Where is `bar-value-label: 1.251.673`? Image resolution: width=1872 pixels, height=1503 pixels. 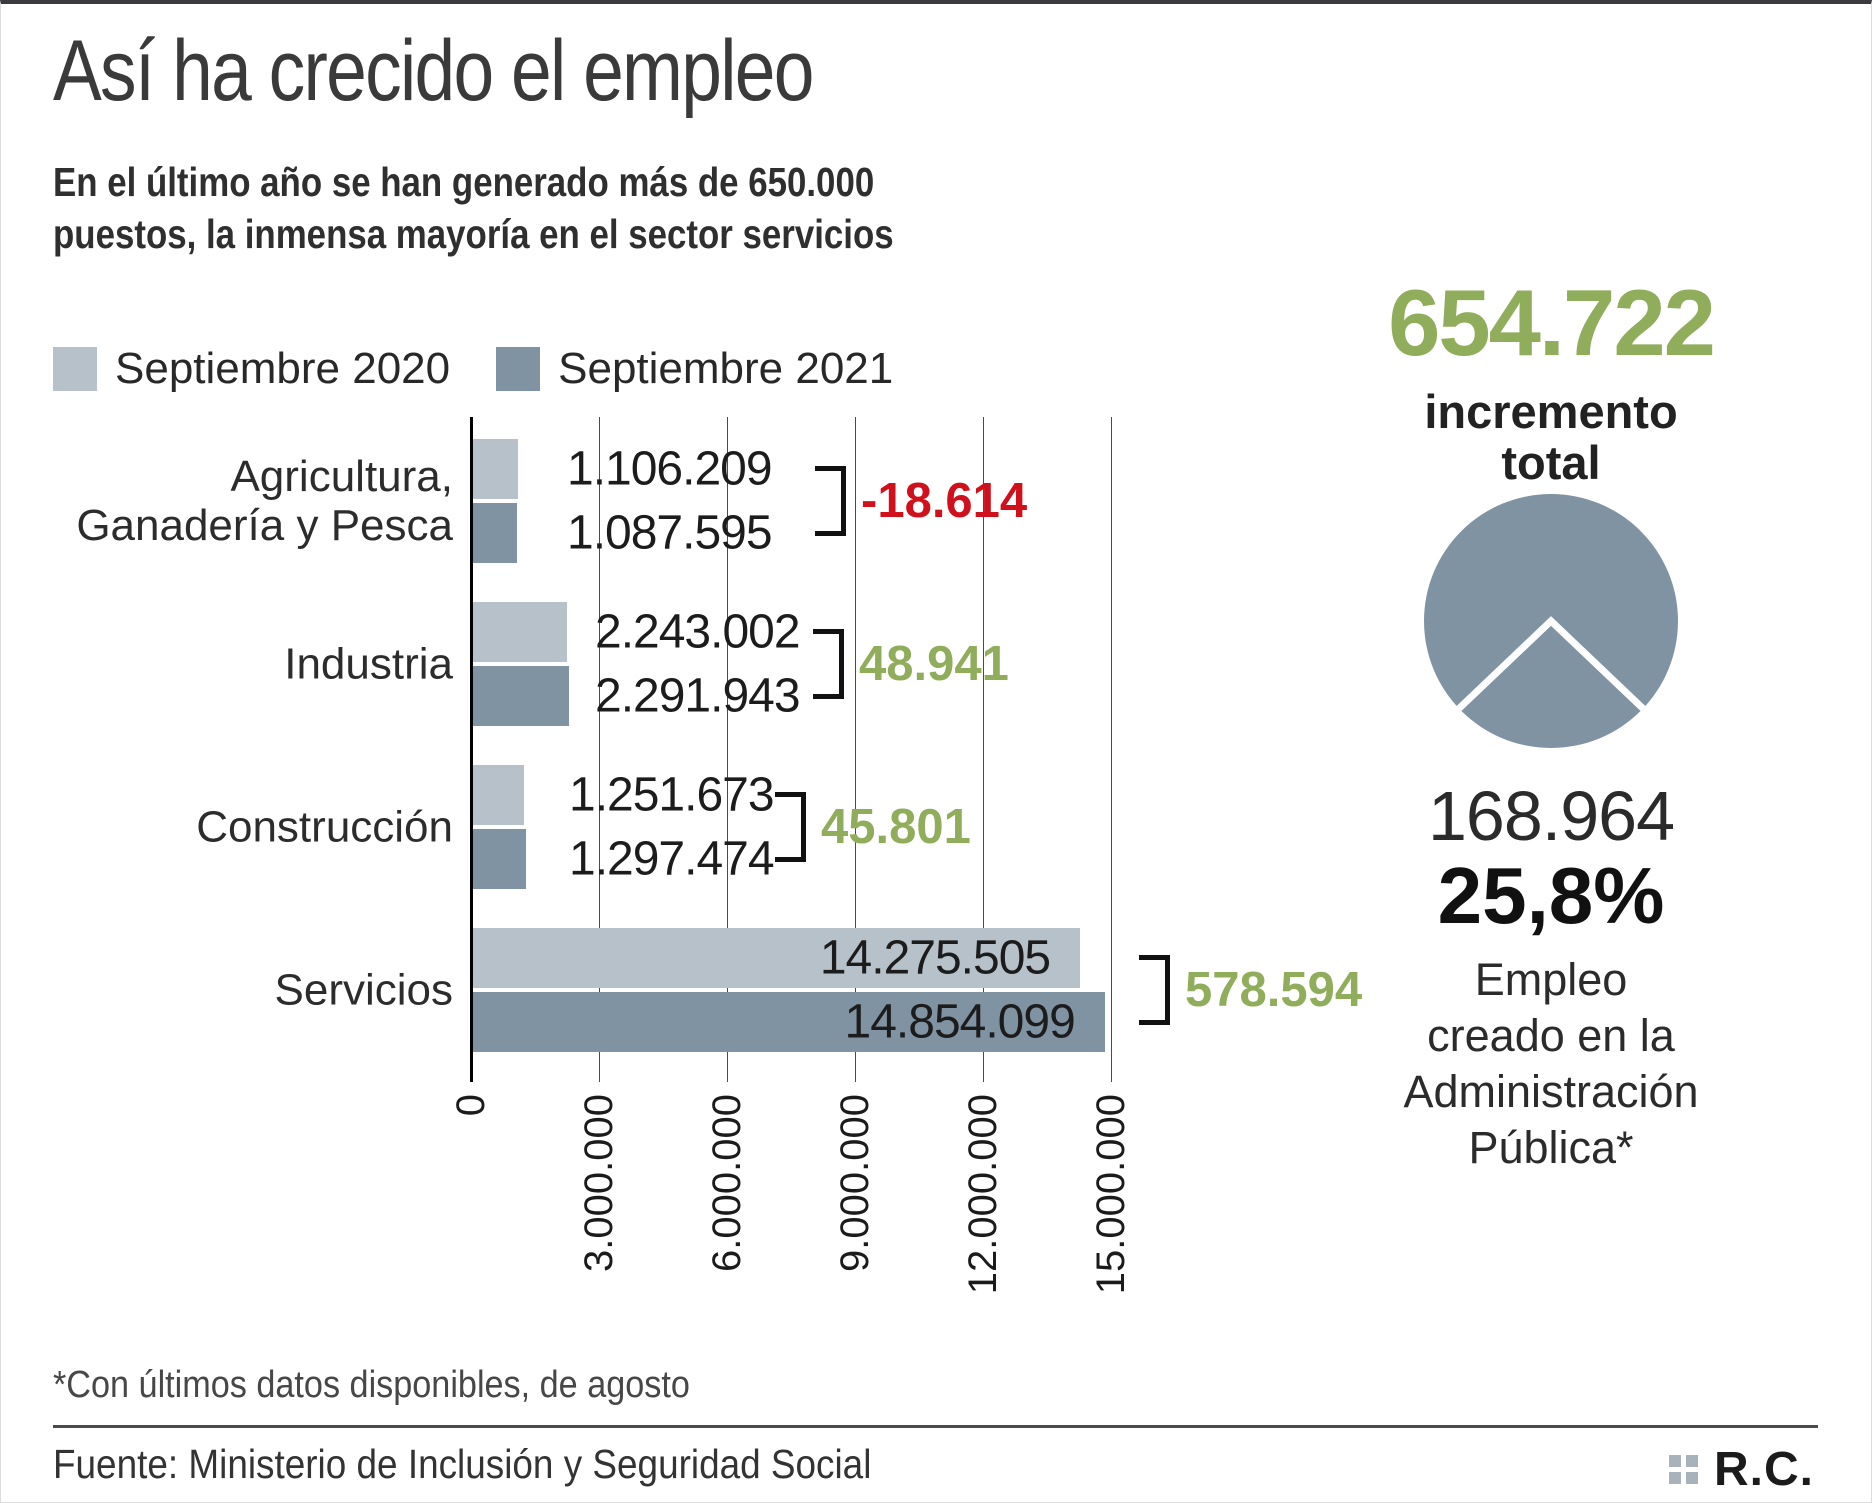 bar-value-label: 1.251.673 is located at coordinates (672, 795).